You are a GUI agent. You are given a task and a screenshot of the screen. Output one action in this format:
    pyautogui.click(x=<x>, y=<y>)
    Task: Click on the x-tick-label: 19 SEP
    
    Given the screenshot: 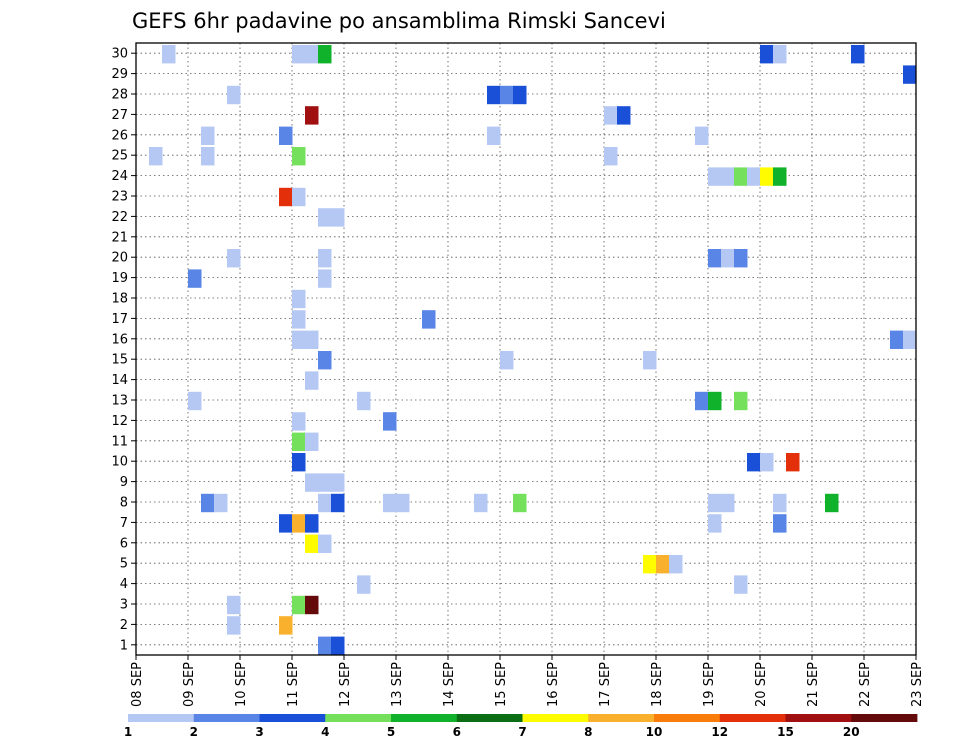 What is the action you would take?
    pyautogui.click(x=709, y=684)
    